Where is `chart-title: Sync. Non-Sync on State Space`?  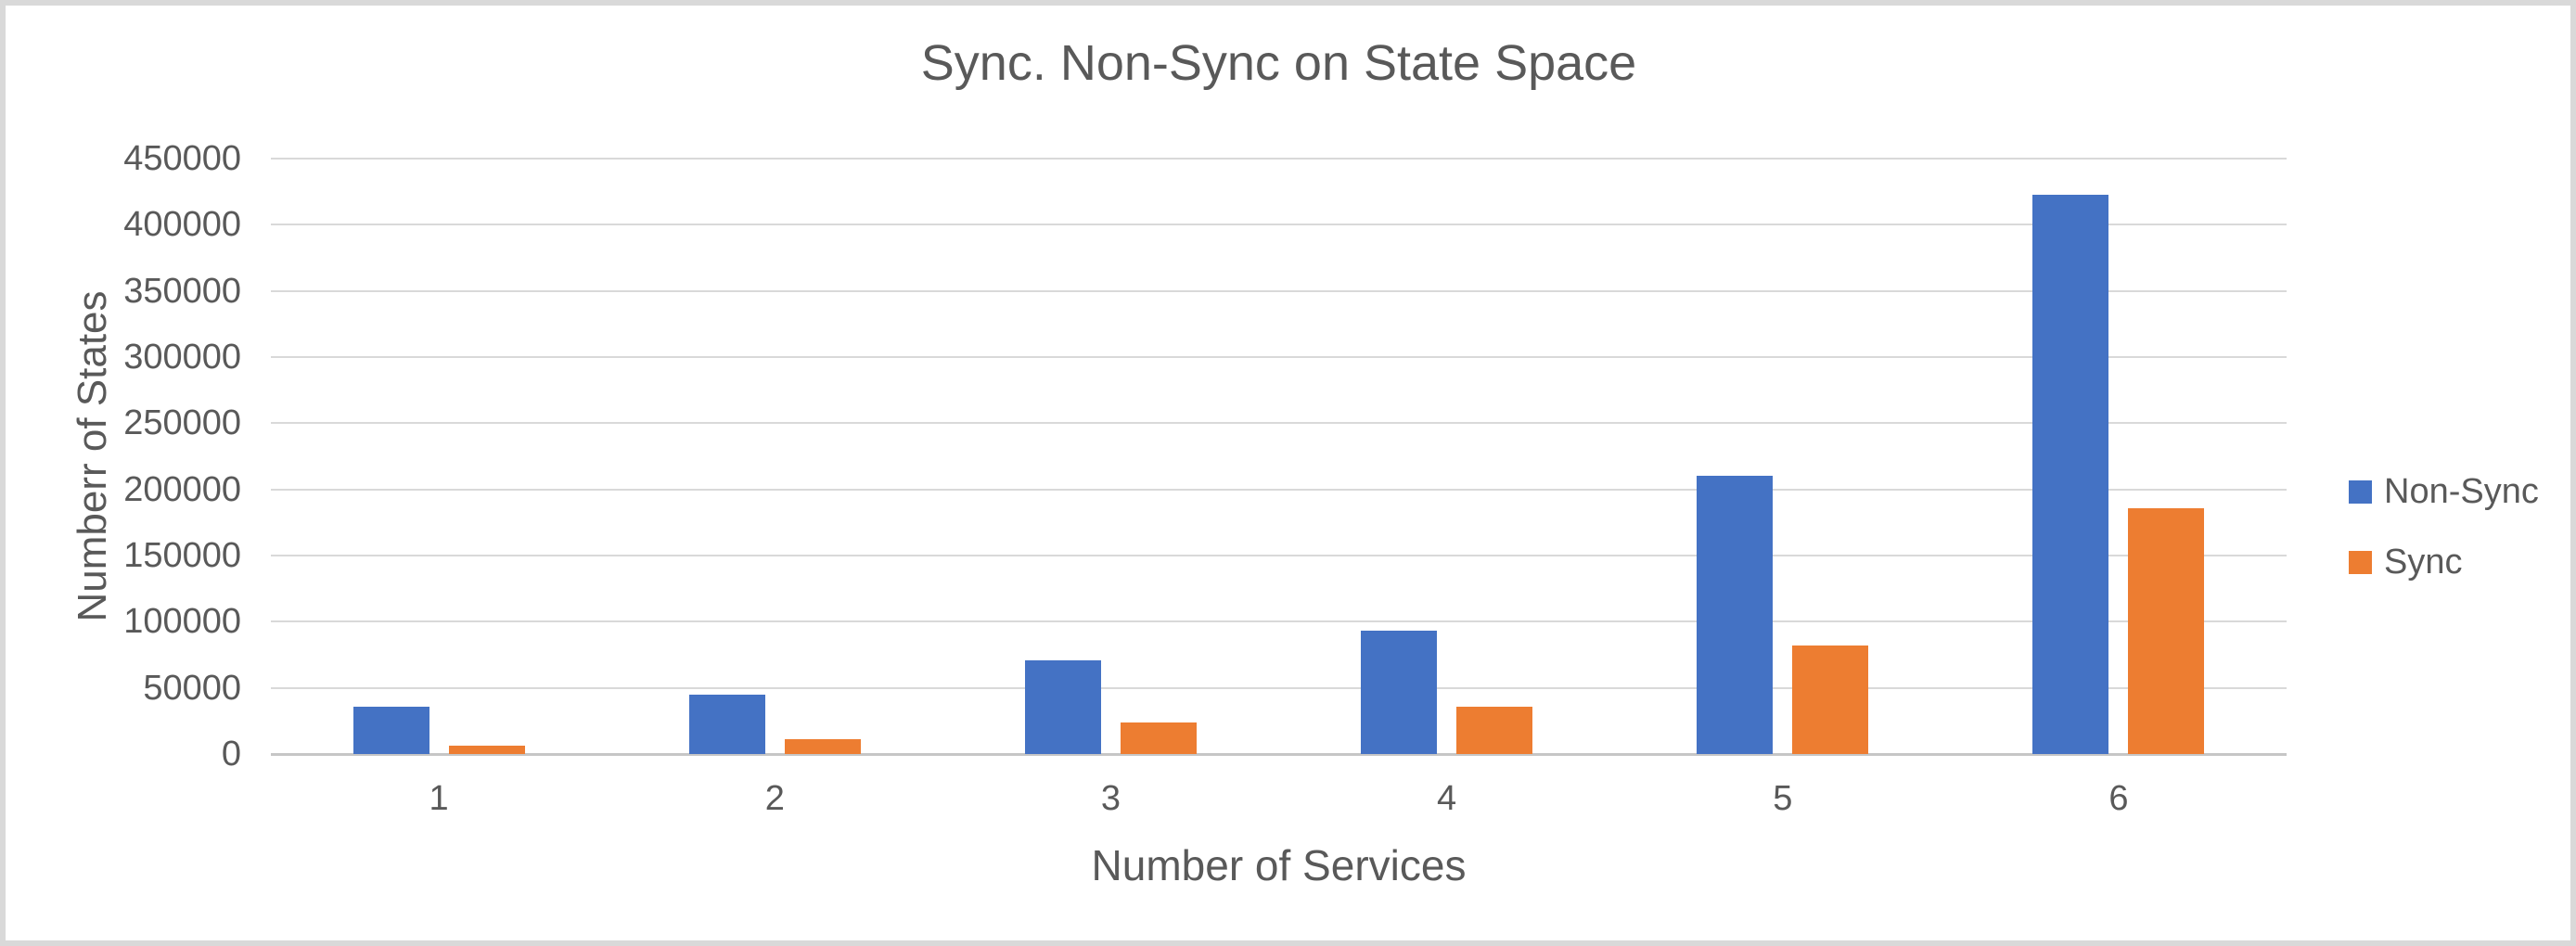
chart-title: Sync. Non-Sync on State Space is located at coordinates (1278, 63).